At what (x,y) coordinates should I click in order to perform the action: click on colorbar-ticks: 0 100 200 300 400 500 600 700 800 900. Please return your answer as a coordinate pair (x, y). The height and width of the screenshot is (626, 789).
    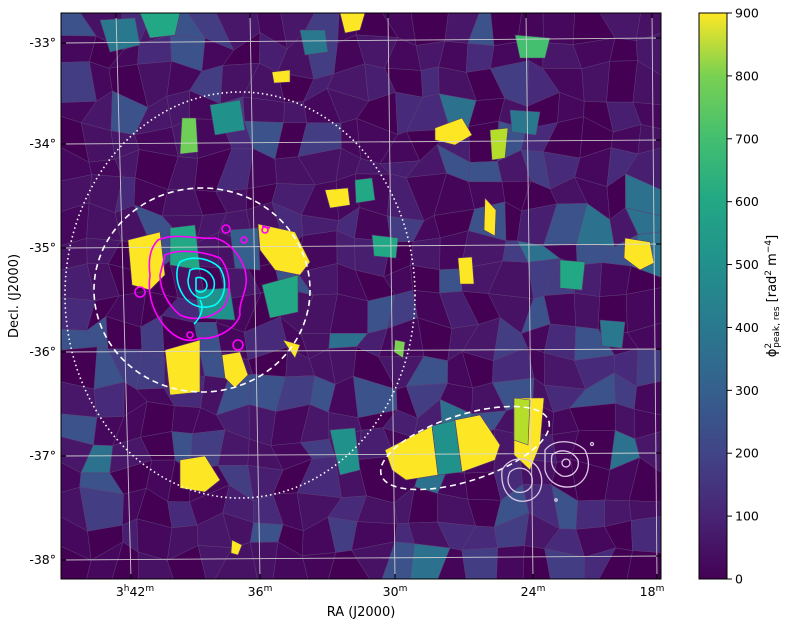
    Looking at the image, I should click on (743, 296).